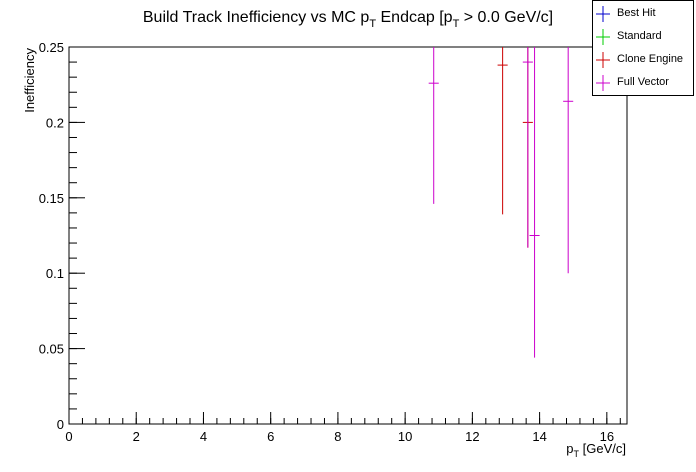  I want to click on legend-label: Standard, so click(639, 36).